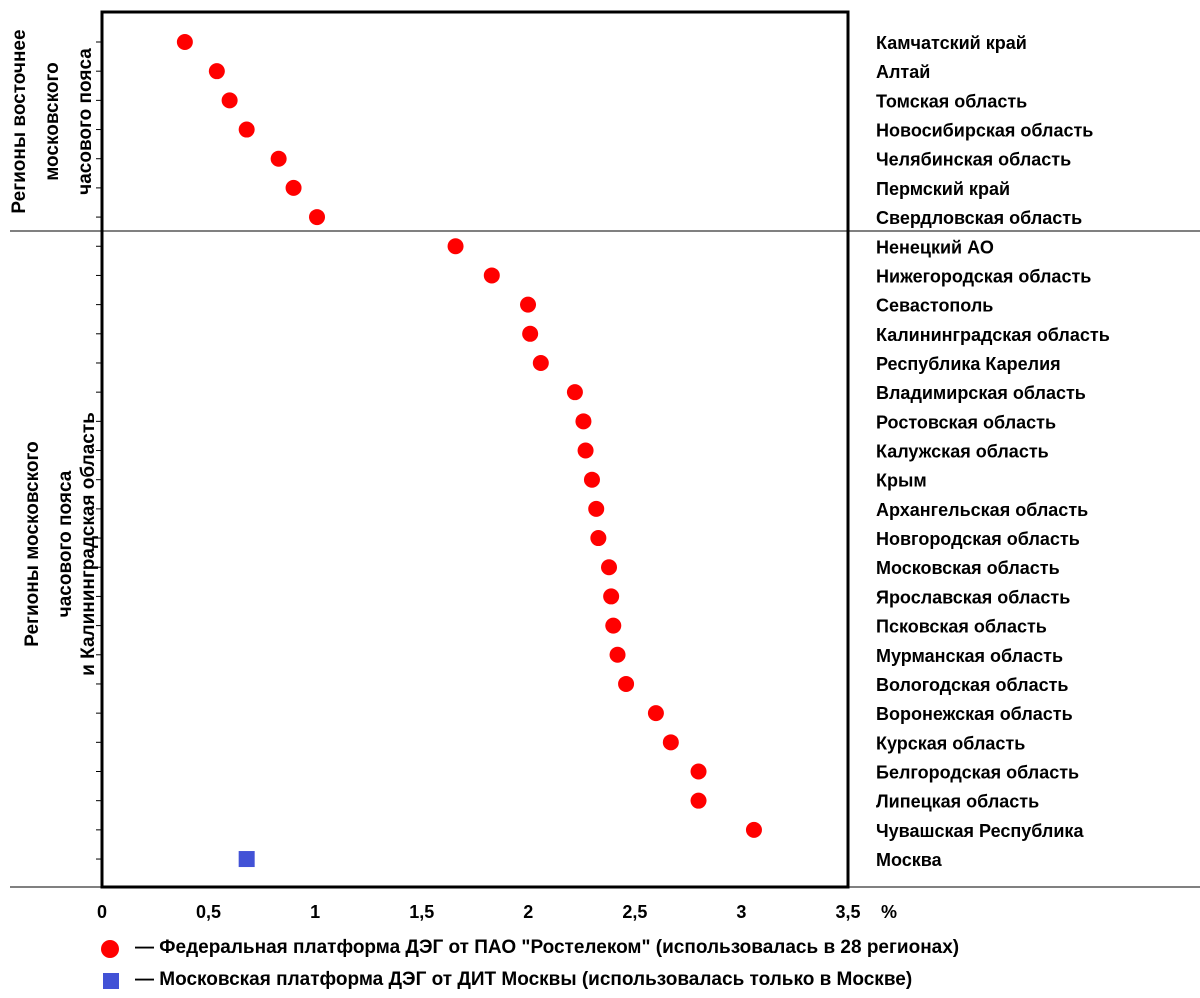 This screenshot has height=998, width=1200. I want to click on data-point-square, so click(246, 859).